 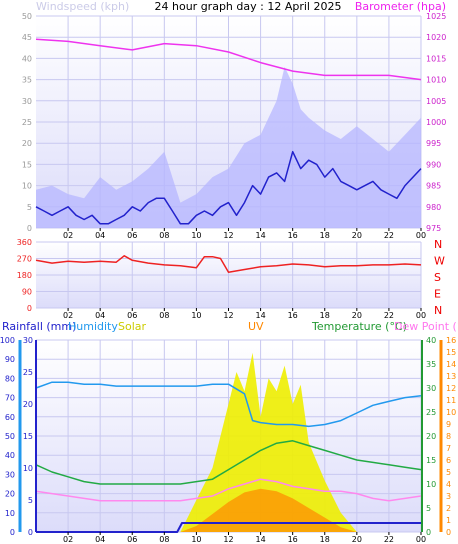 I want to click on temperature-tick: 20, so click(x=431, y=436).